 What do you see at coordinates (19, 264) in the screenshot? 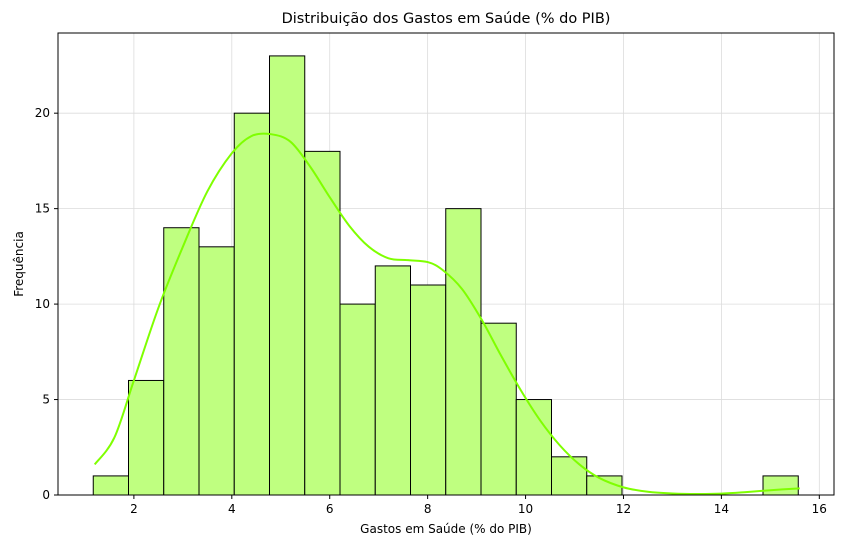
I see `y-axis-label: Frequência` at bounding box center [19, 264].